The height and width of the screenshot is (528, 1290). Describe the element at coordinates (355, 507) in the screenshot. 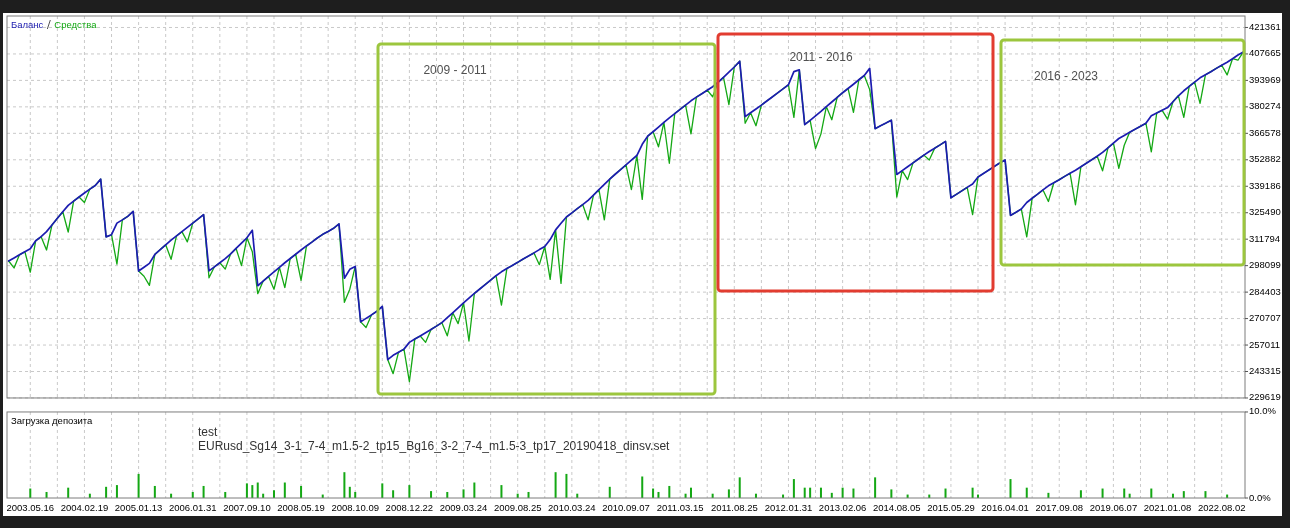

I see `x-tick-label: 2008.10.09` at that location.